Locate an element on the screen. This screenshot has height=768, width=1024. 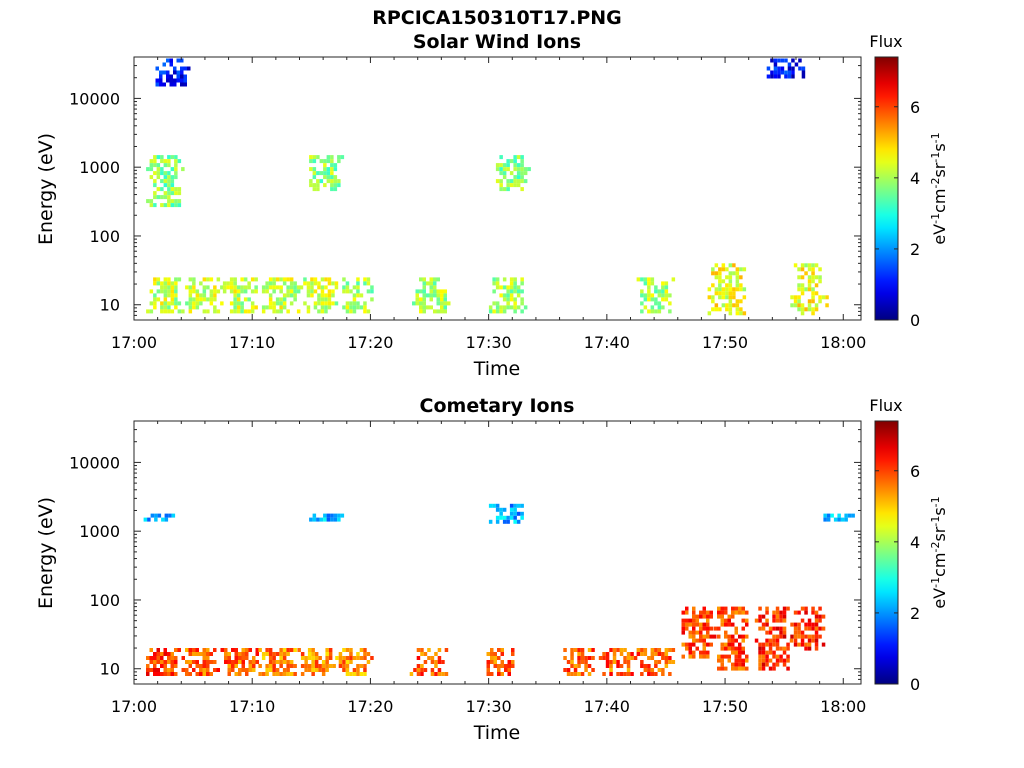
colorbar-top: Flux 0 2 4 6 eV-1cm-2sr-1s-1 is located at coordinates (909, 181).